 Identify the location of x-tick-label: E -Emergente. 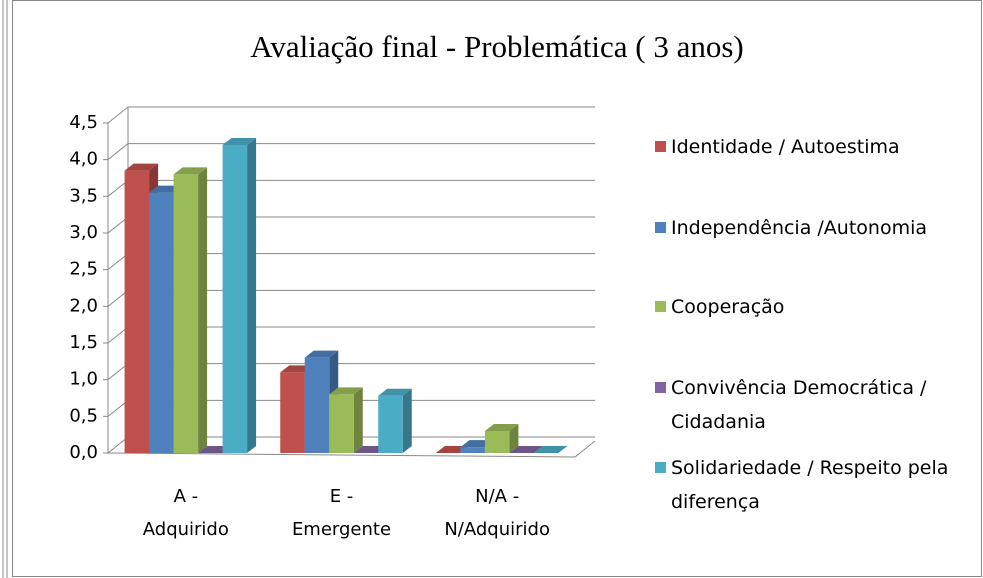
(341, 513).